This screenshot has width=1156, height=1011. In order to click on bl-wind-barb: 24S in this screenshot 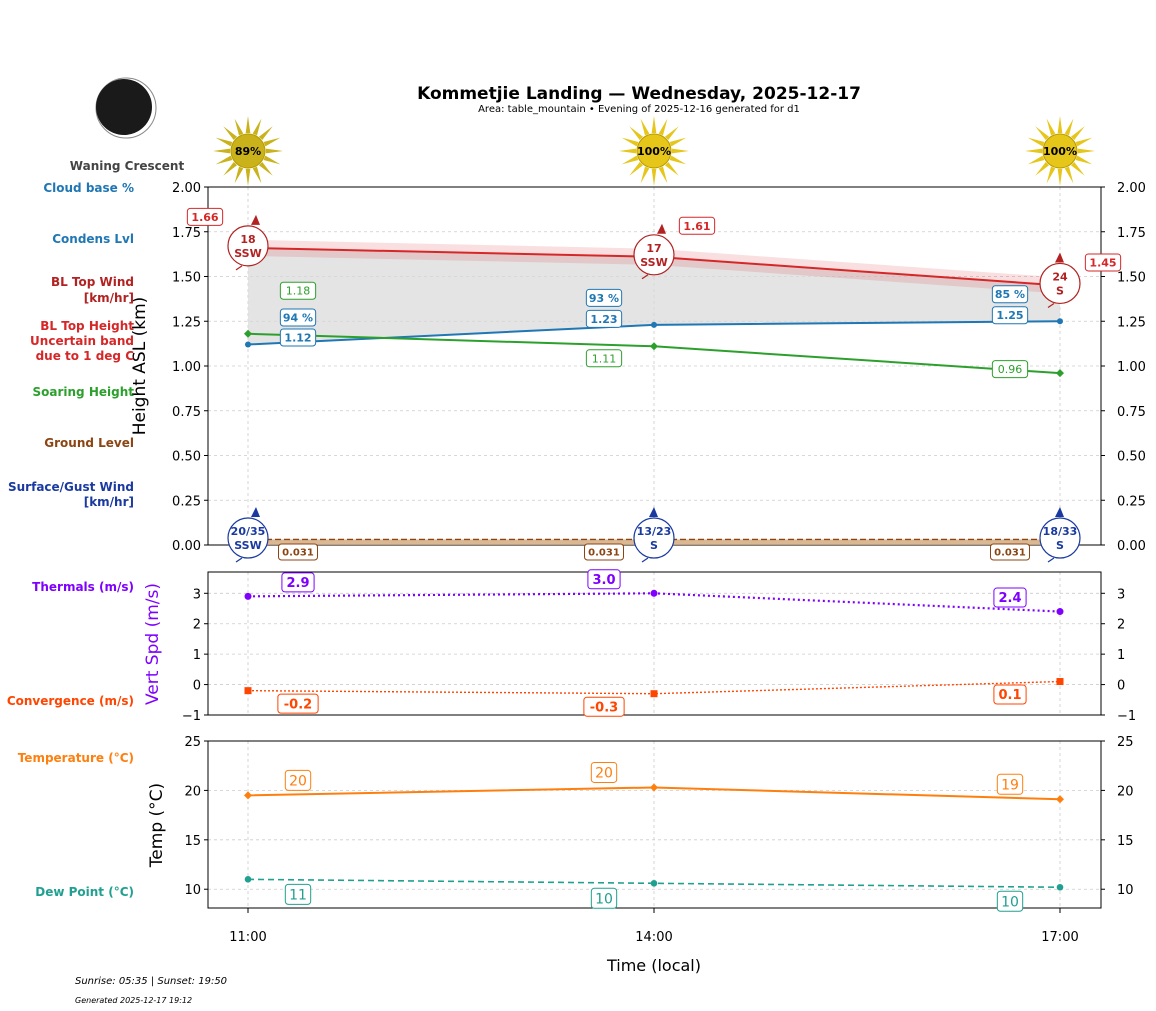, I will do `click(1060, 280)`.